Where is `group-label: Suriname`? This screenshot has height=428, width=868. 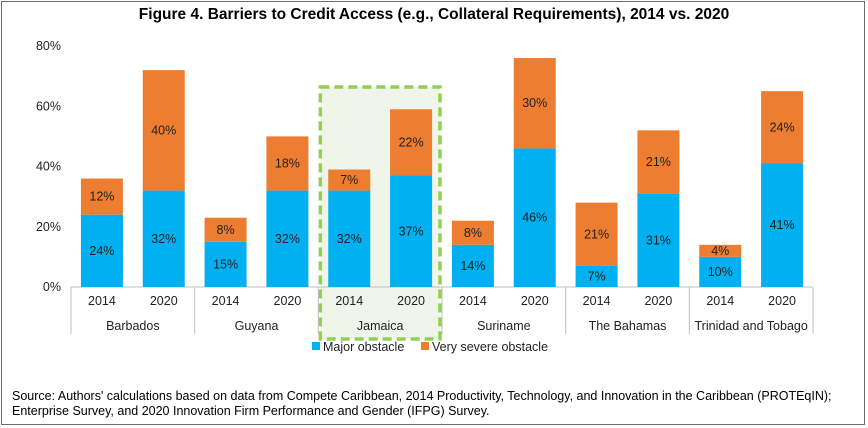 group-label: Suriname is located at coordinates (504, 326).